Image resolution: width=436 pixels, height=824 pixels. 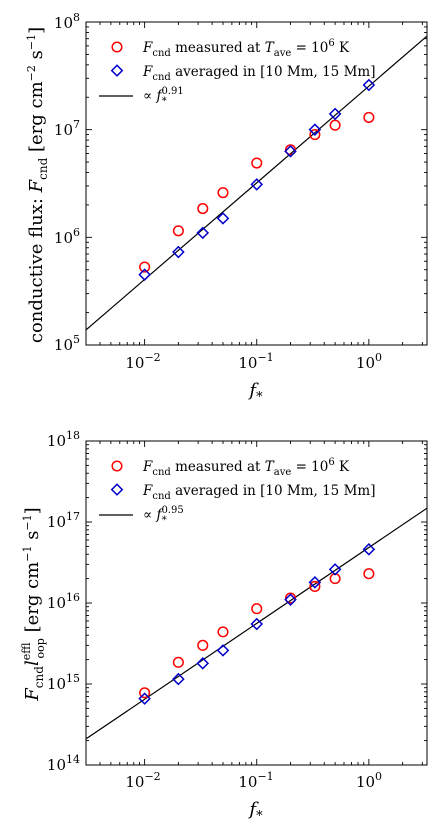 What do you see at coordinates (63, 763) in the screenshot?
I see `y-tick-label: 10¹⁴` at bounding box center [63, 763].